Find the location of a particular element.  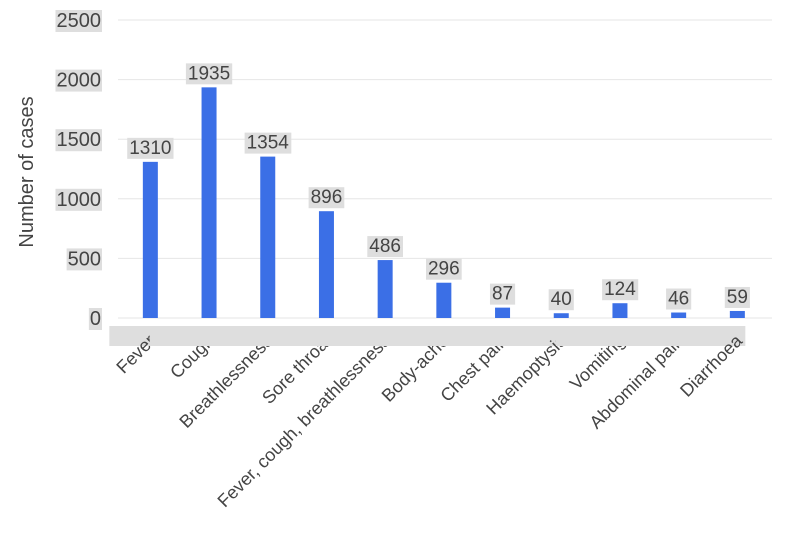

data-label: 46 is located at coordinates (678, 299).